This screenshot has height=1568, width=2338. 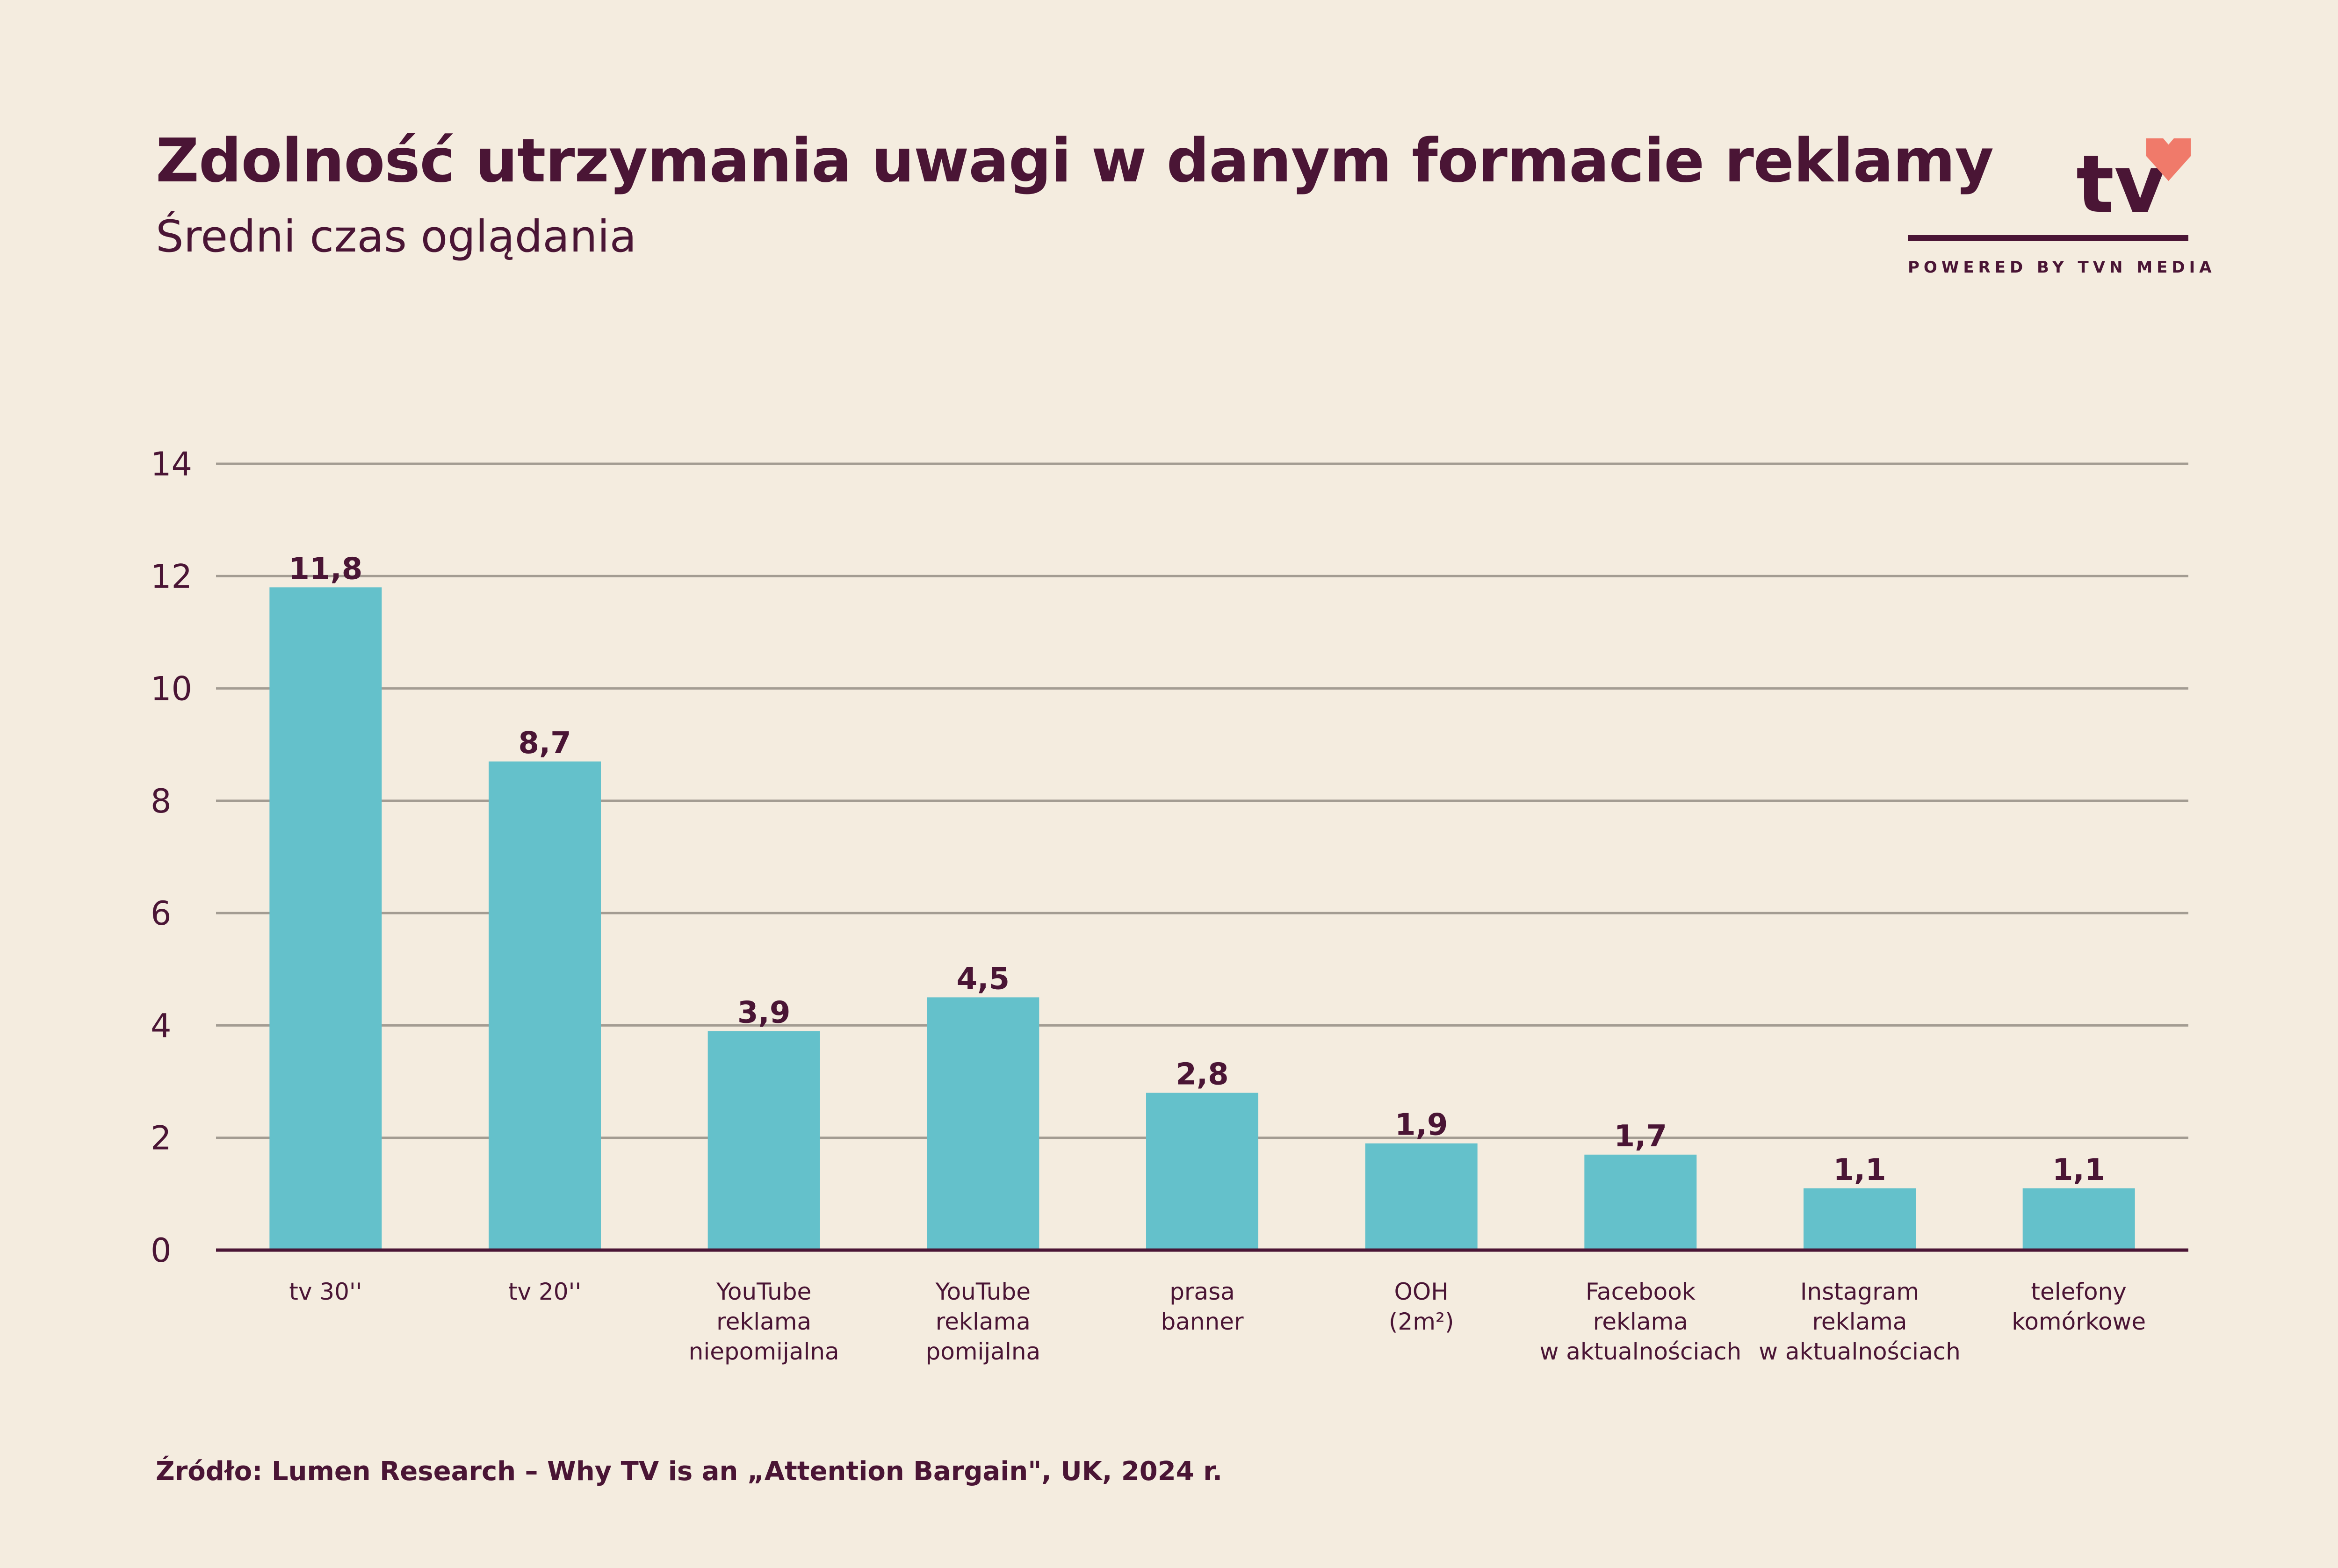 What do you see at coordinates (172, 576) in the screenshot?
I see `y-tick-label: 12` at bounding box center [172, 576].